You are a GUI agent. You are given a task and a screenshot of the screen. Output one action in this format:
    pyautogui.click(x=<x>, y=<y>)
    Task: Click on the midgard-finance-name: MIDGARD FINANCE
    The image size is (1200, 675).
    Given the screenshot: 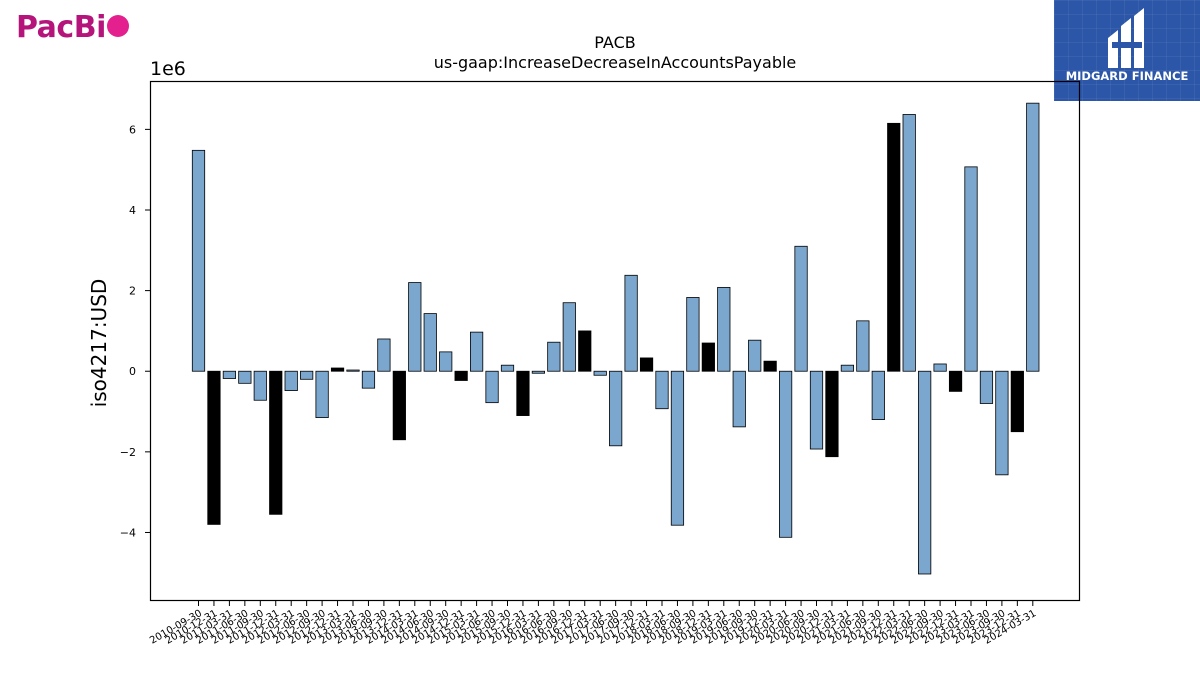 What is the action you would take?
    pyautogui.click(x=1127, y=76)
    